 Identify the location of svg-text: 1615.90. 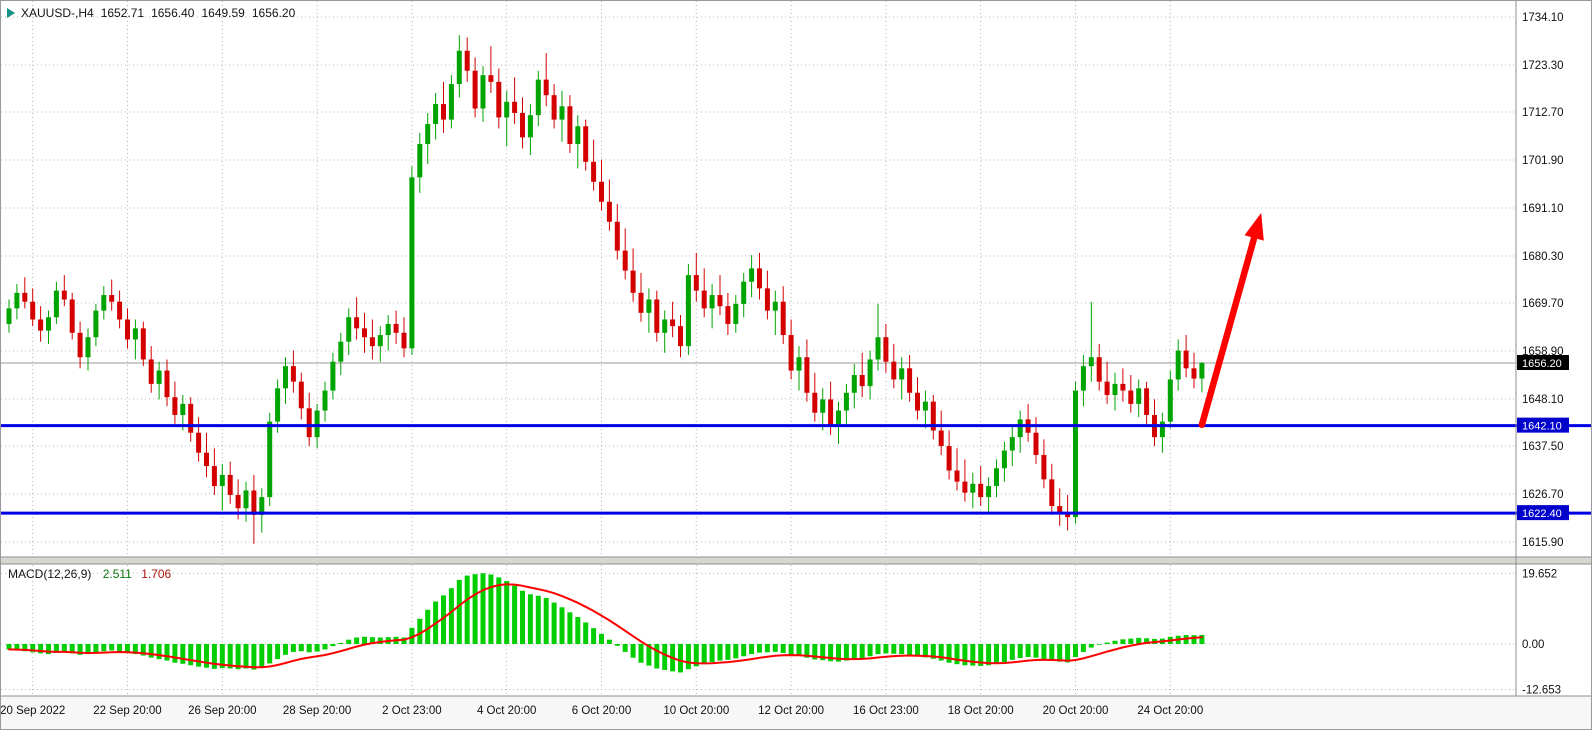
(1543, 543).